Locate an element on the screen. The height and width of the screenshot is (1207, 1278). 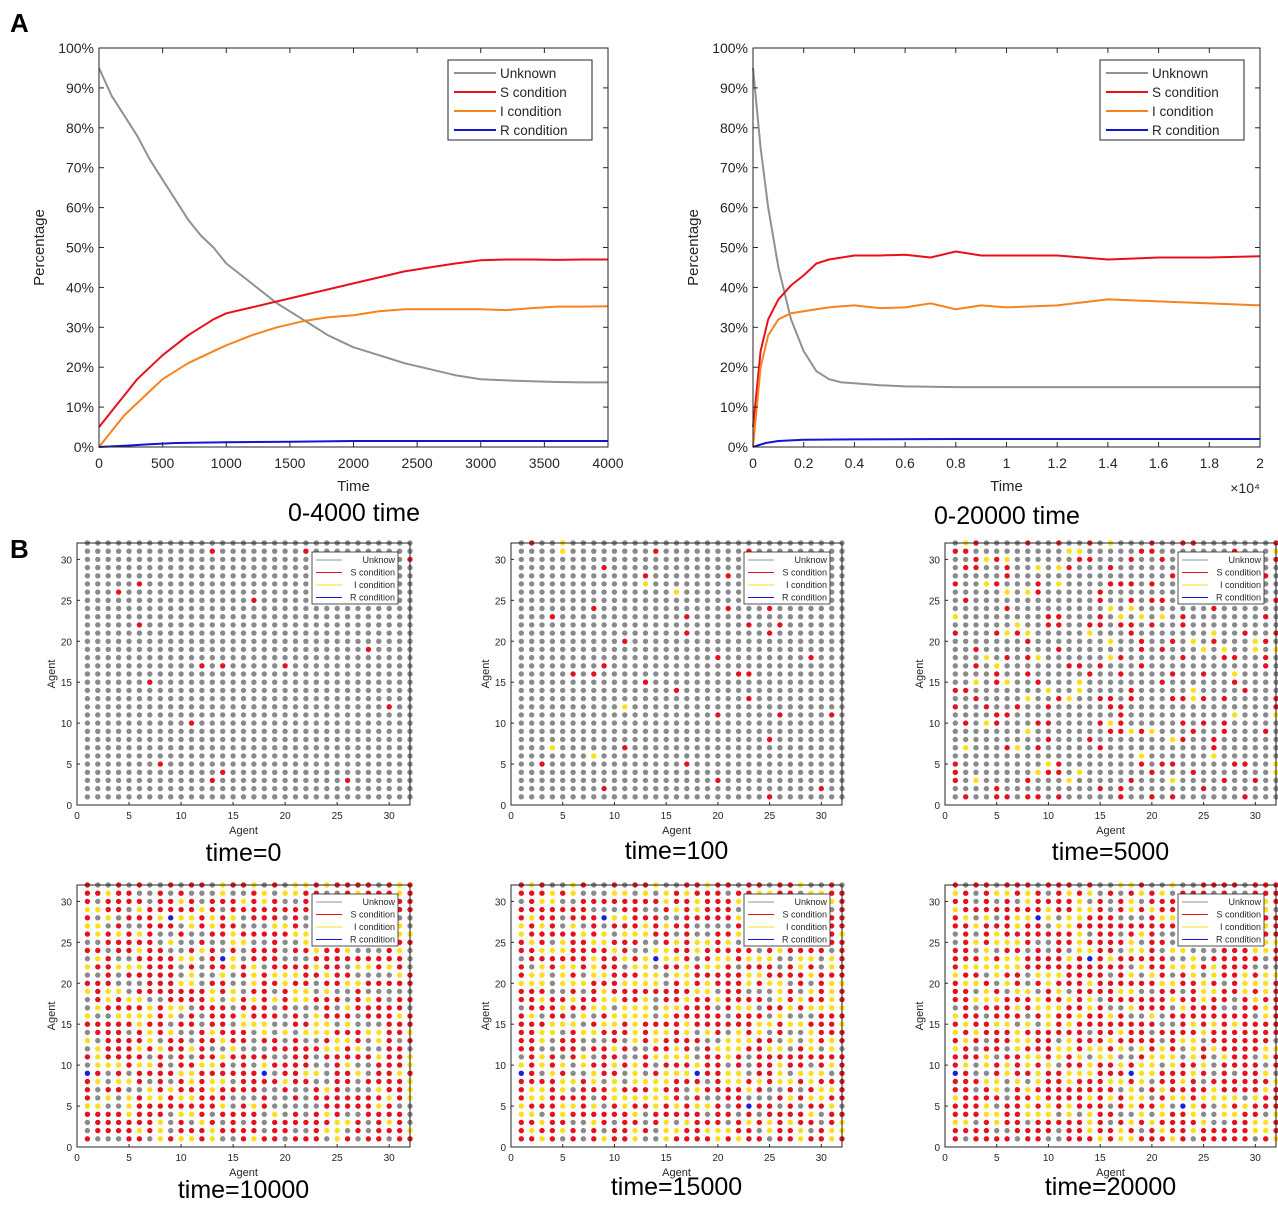
series-line-unknown is located at coordinates (353, 225).